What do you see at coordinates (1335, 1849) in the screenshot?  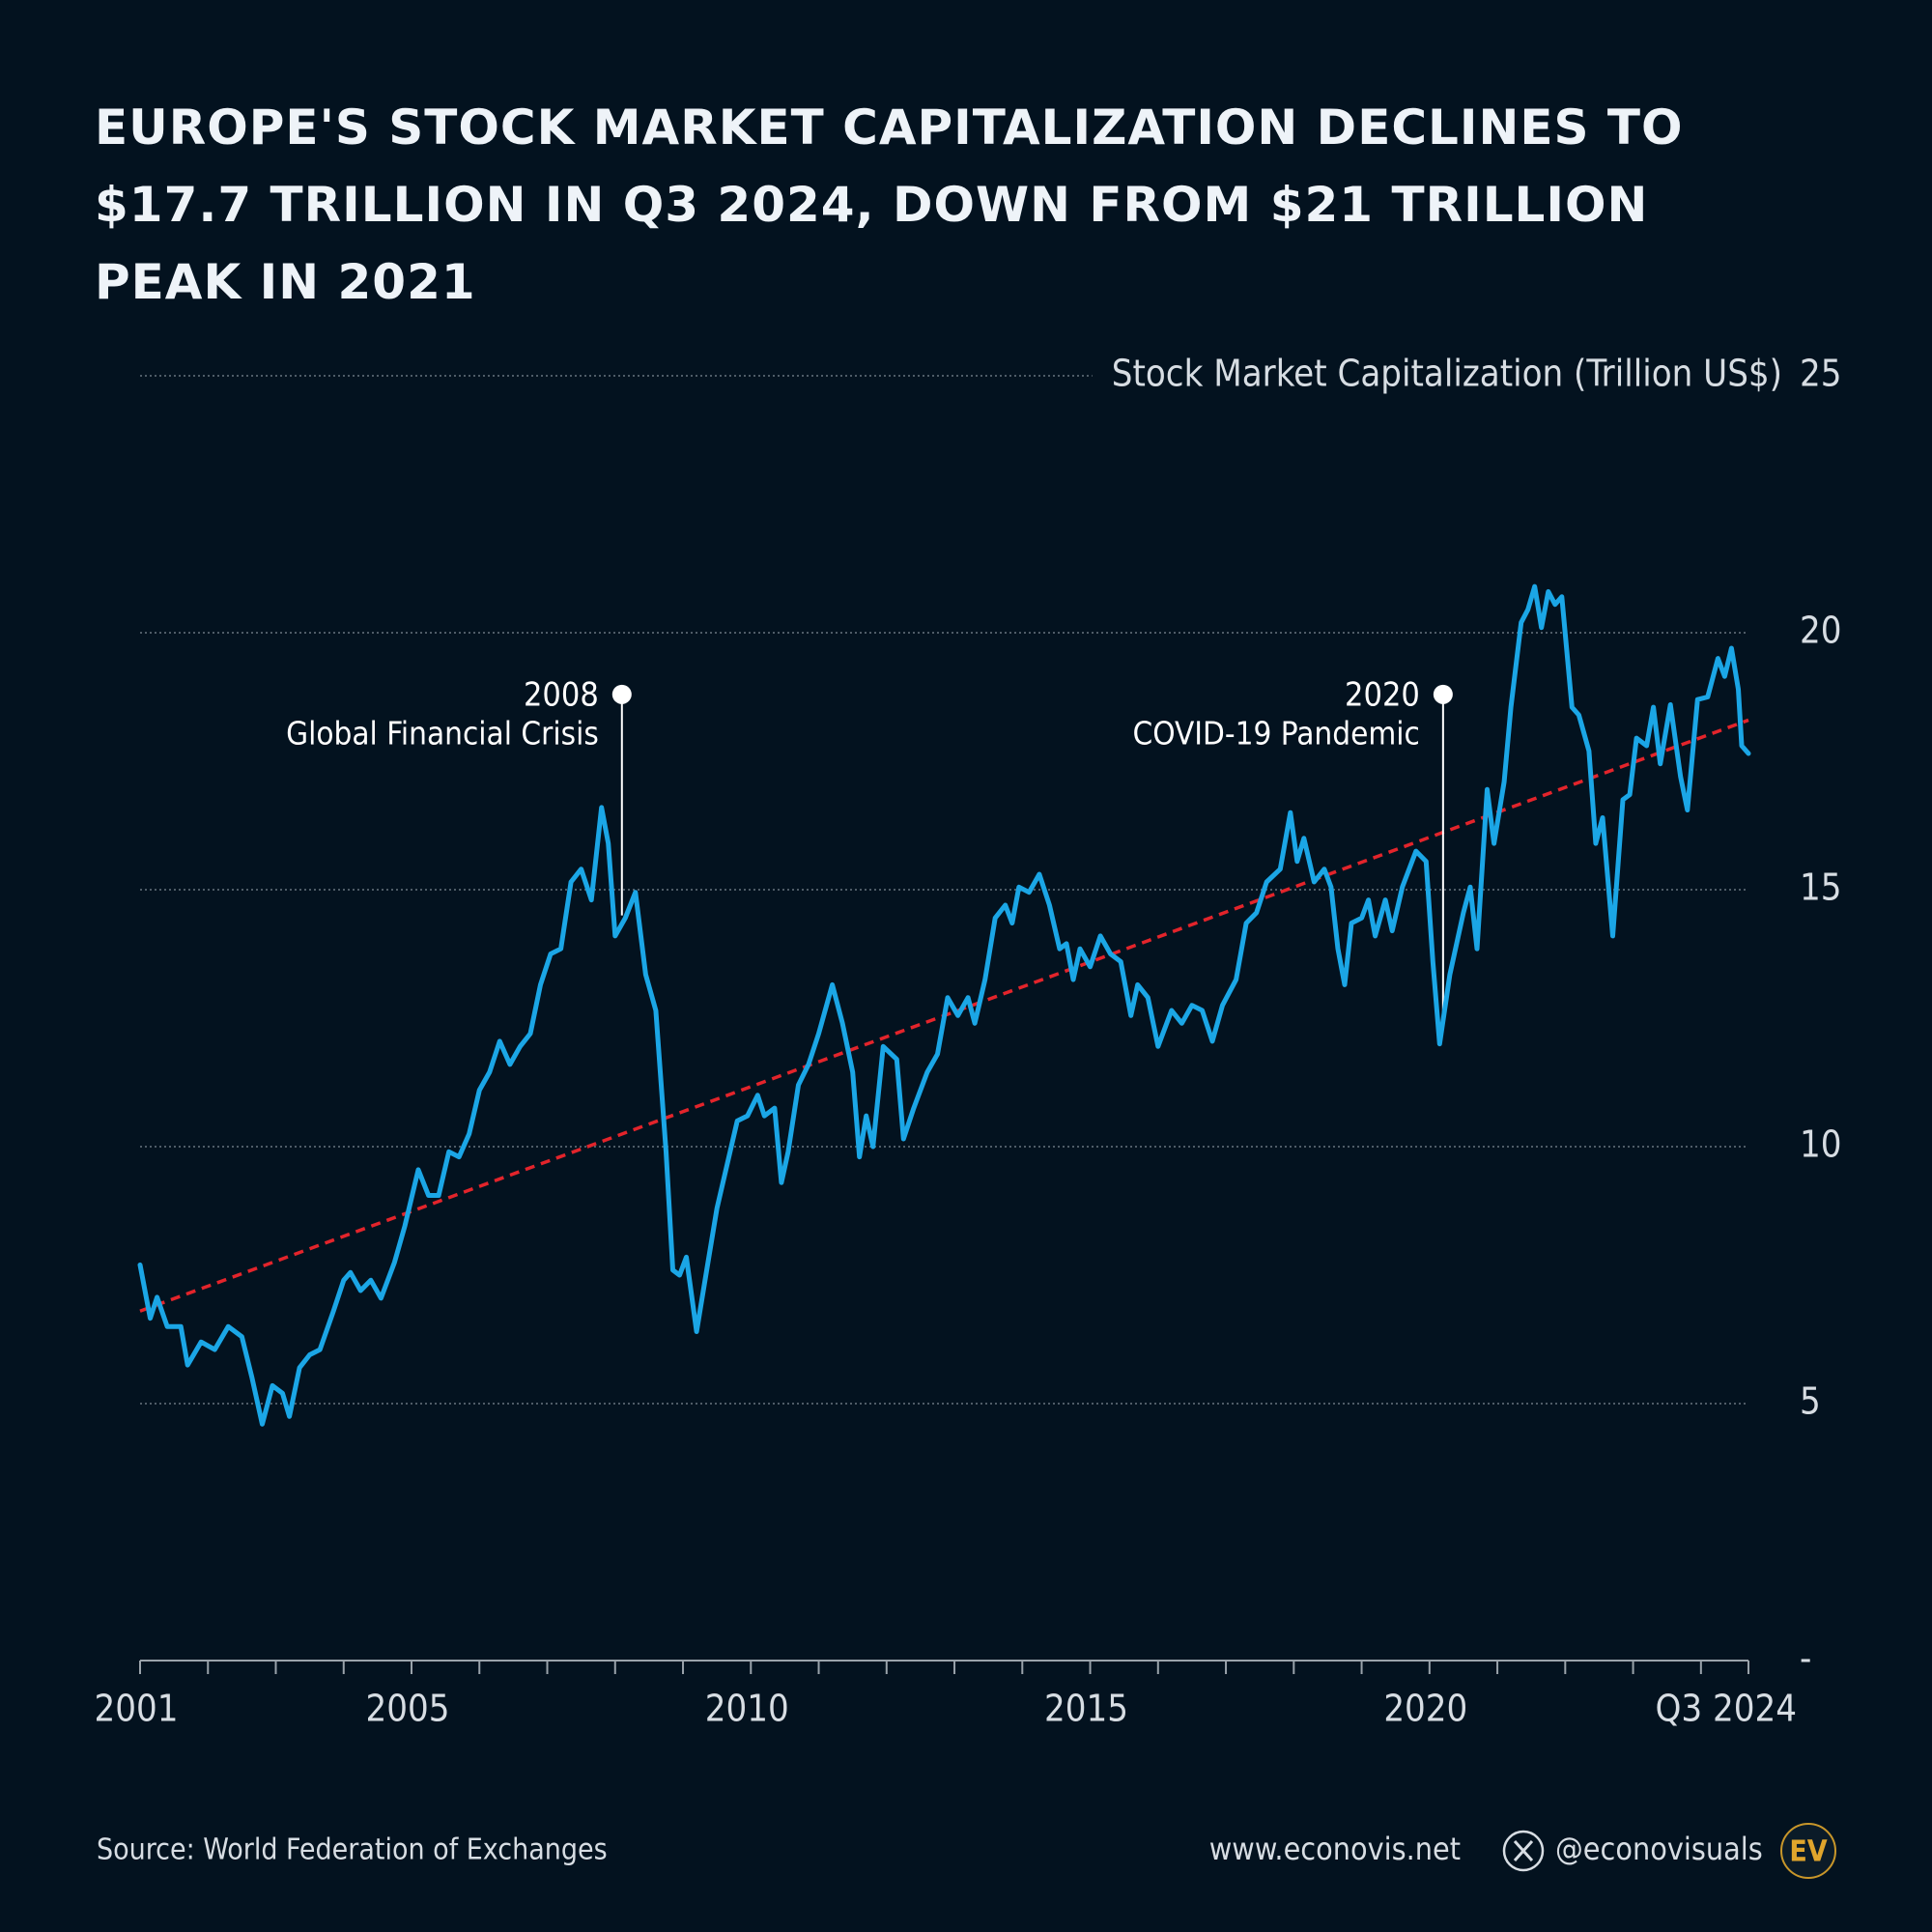 I see `website: www.econovis.net` at bounding box center [1335, 1849].